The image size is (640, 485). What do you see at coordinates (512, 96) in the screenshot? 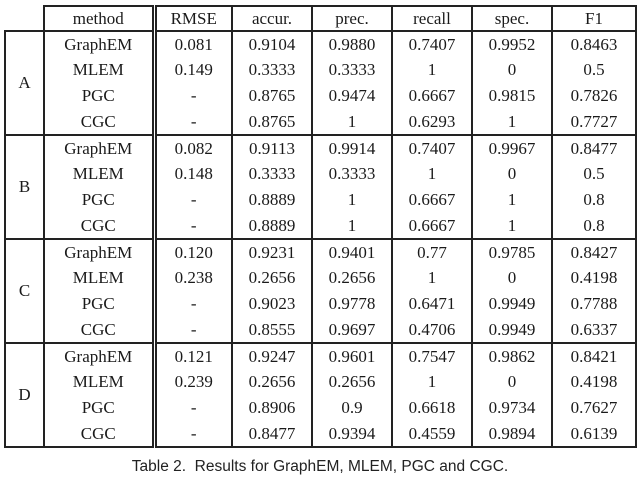
I see `spec-cell: 0.9815` at bounding box center [512, 96].